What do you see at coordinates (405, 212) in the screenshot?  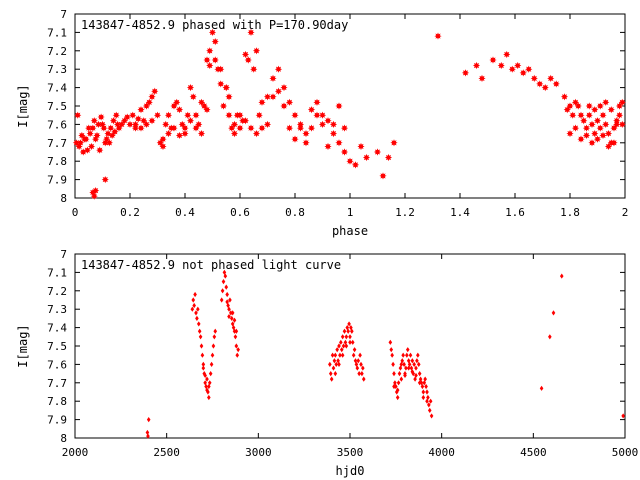 I see `x-tick-label: 1.2` at bounding box center [405, 212].